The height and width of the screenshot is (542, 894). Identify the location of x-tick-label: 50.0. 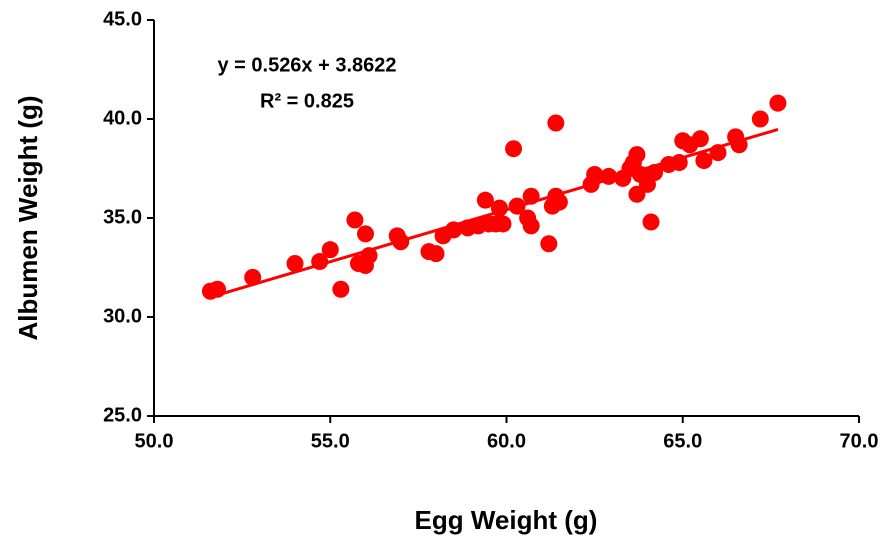
(154, 441).